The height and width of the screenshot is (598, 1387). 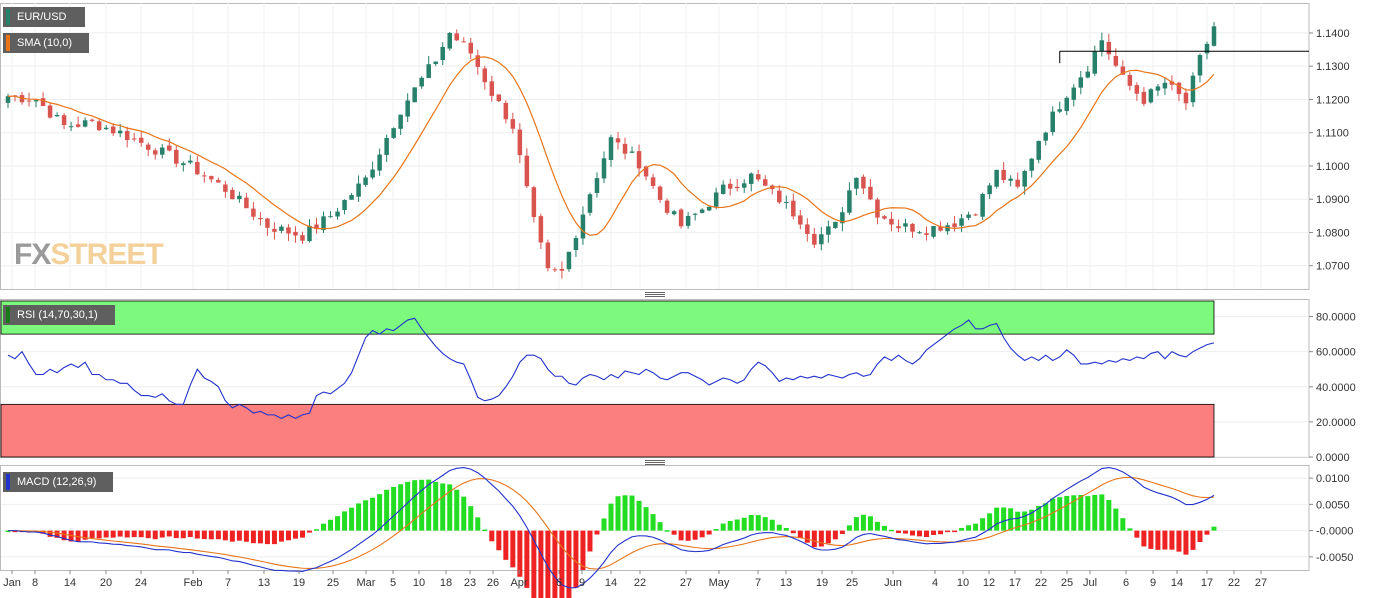 What do you see at coordinates (1333, 200) in the screenshot?
I see `price-tick-label: 1.0900` at bounding box center [1333, 200].